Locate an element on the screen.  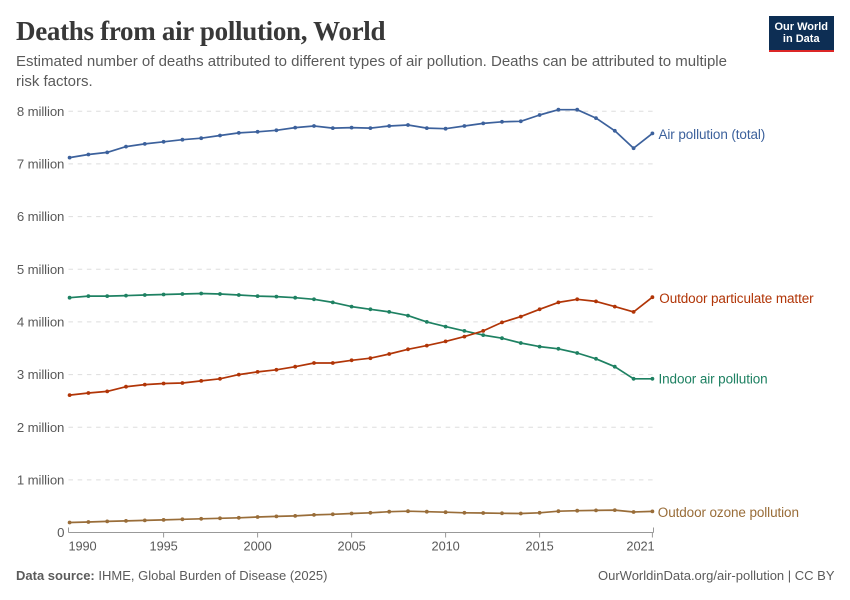
svg-text: 3 million is located at coordinates (40, 374).